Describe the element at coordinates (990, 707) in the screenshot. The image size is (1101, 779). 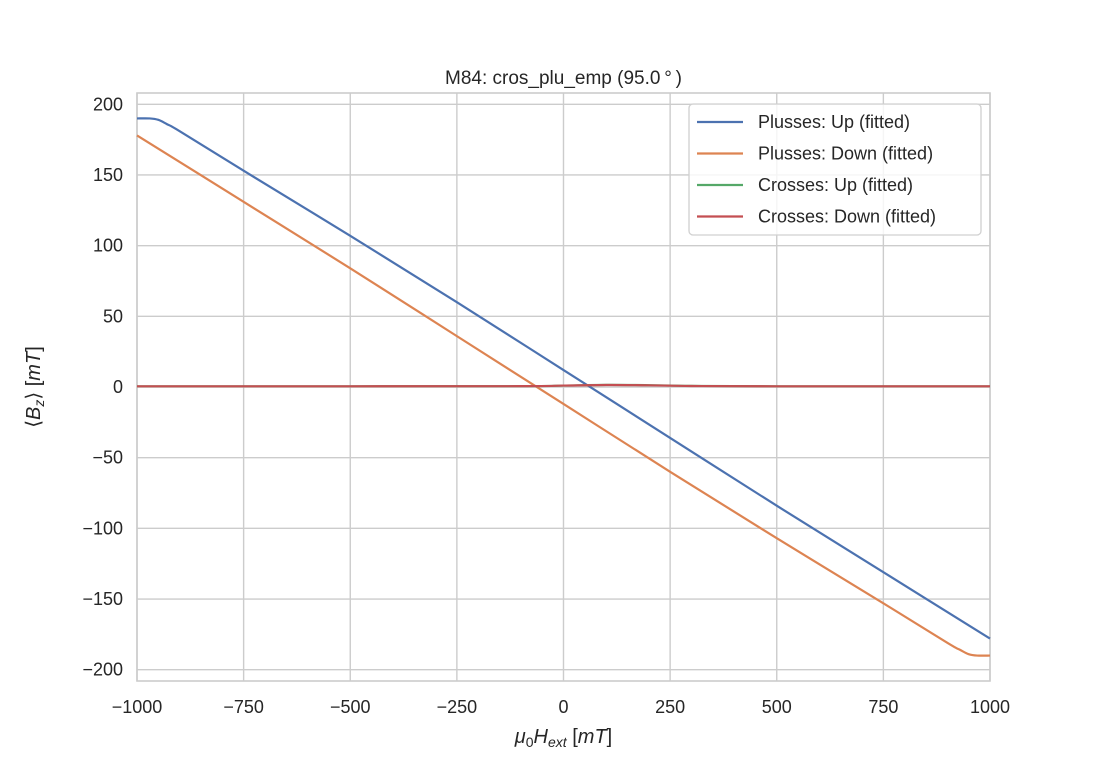
I see `x-tick-label: 1000` at that location.